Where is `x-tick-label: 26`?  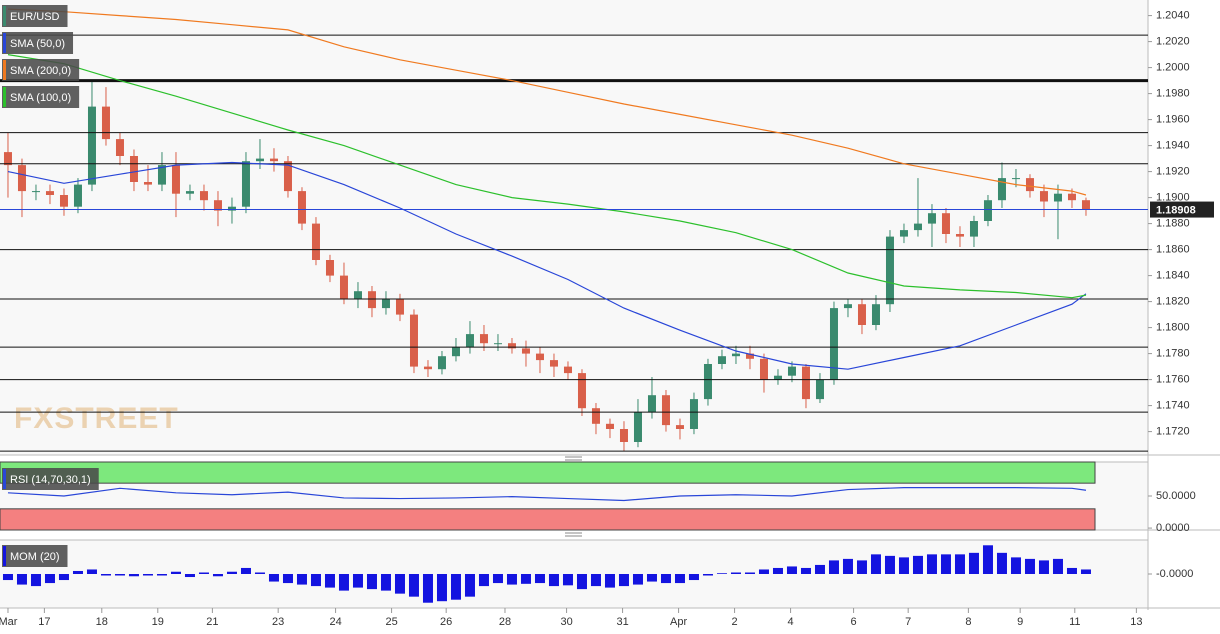 x-tick-label: 26 is located at coordinates (446, 622).